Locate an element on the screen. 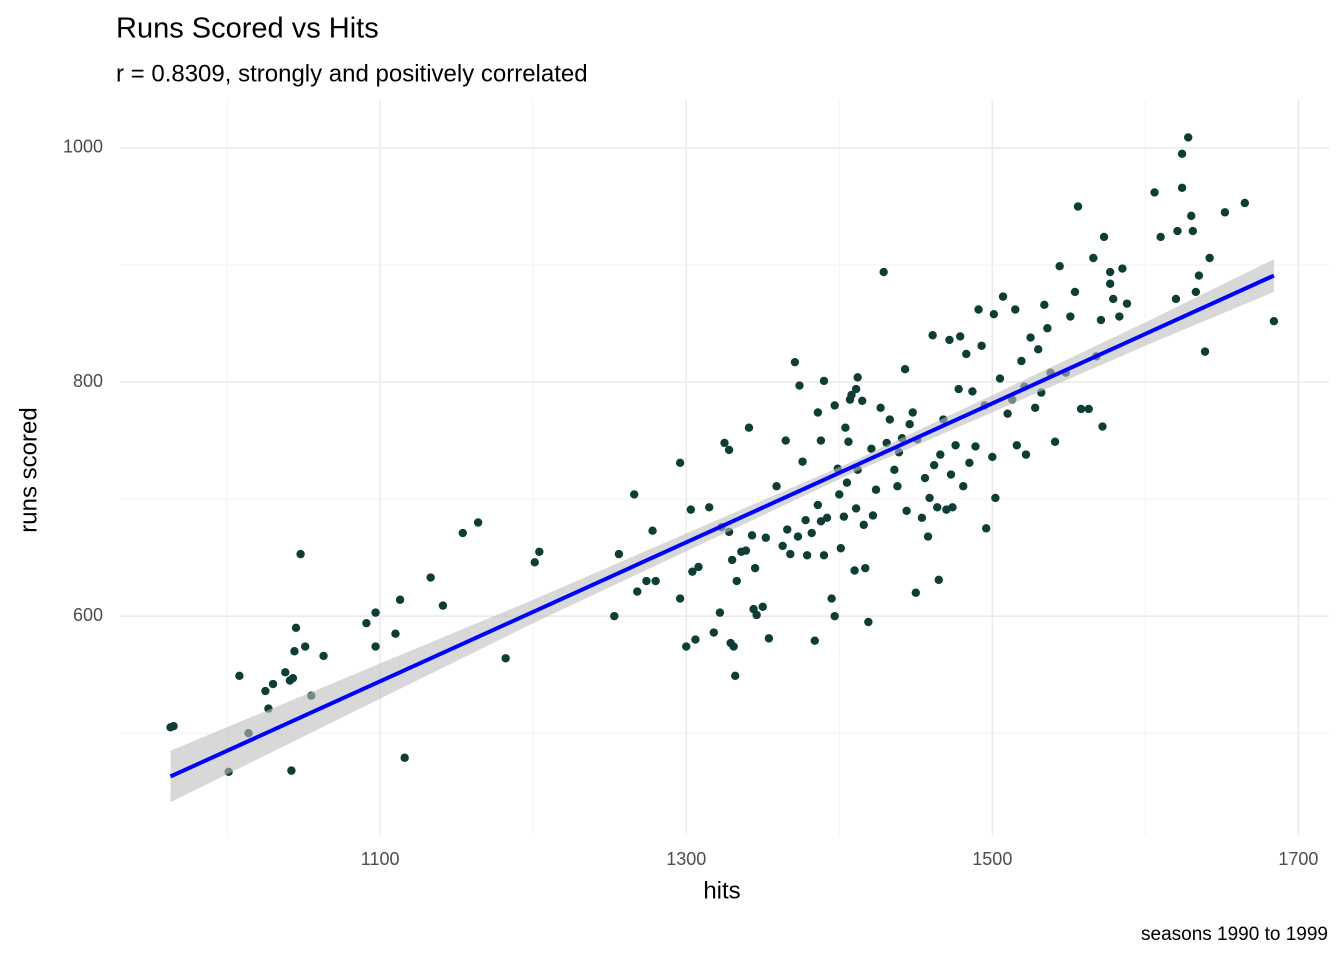 The image size is (1344, 960). y-axis-title: runs scored is located at coordinates (28, 469).